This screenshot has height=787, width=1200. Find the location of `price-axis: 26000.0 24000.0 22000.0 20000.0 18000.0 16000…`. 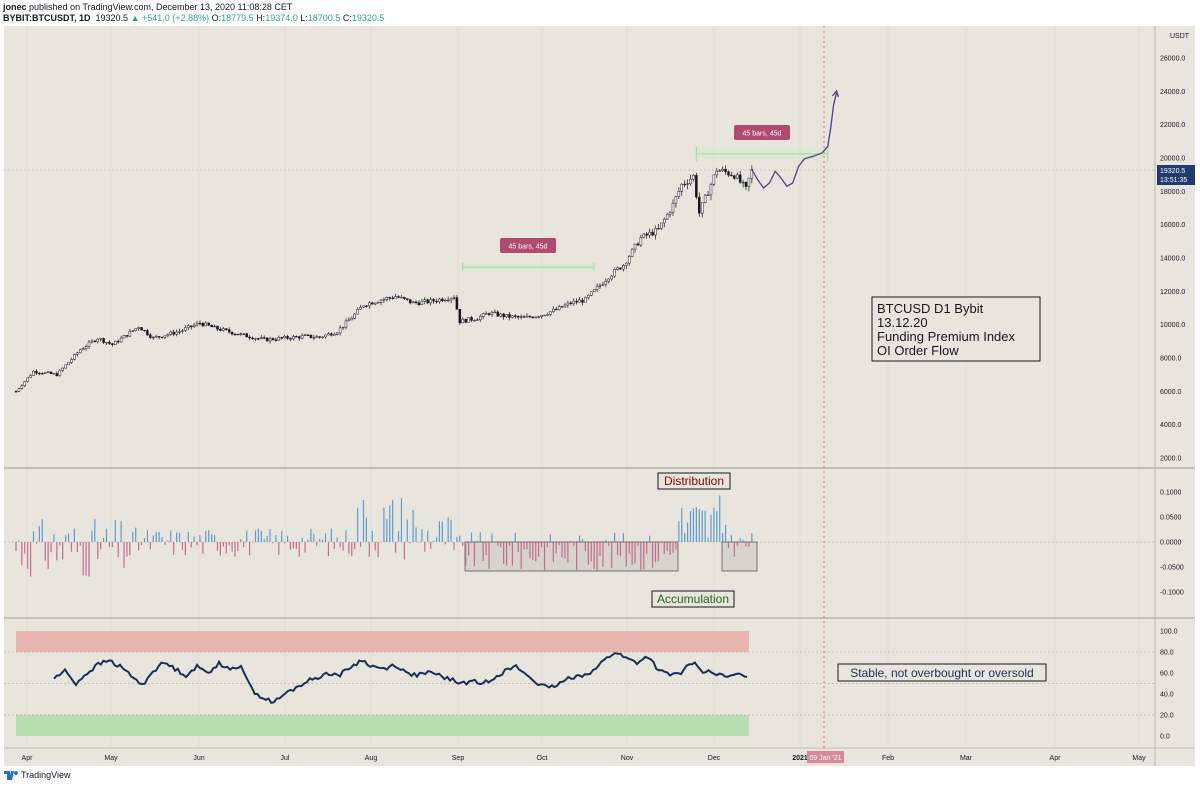

price-axis: 26000.0 24000.0 22000.0 20000.0 18000.0 16000… is located at coordinates (1172, 398).